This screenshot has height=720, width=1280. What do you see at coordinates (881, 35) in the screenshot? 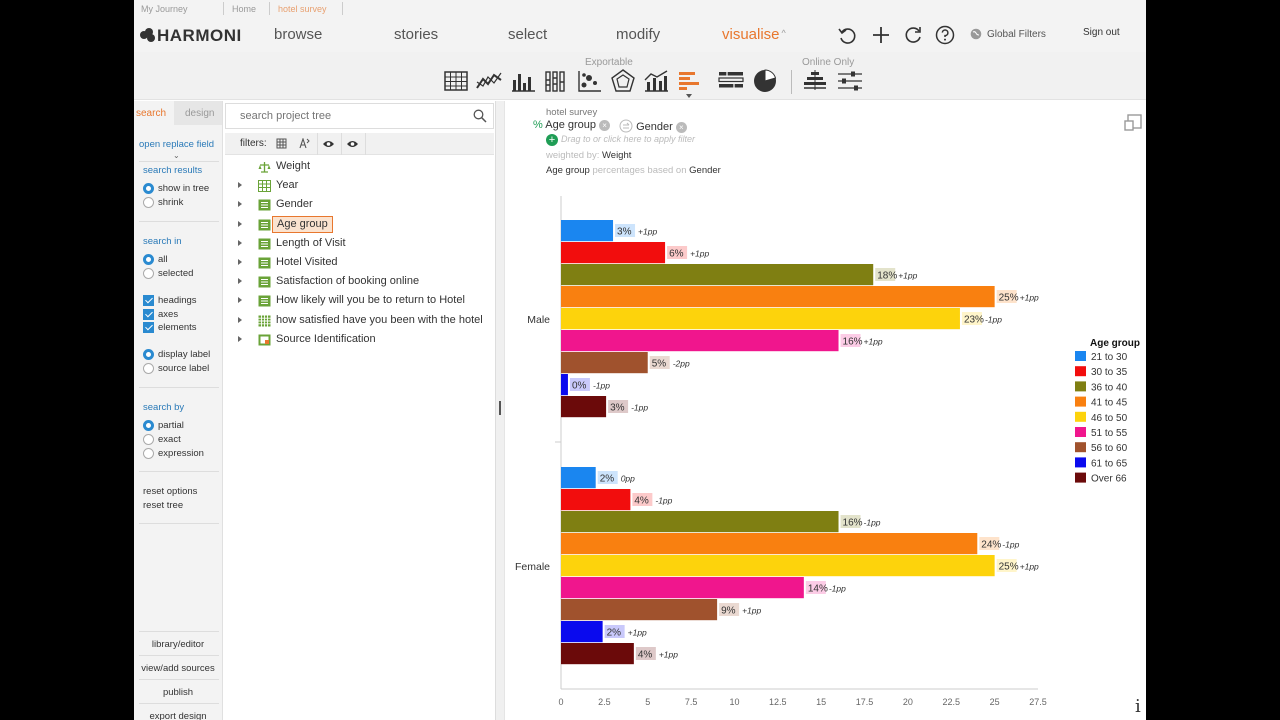
I see `add-icon` at bounding box center [881, 35].